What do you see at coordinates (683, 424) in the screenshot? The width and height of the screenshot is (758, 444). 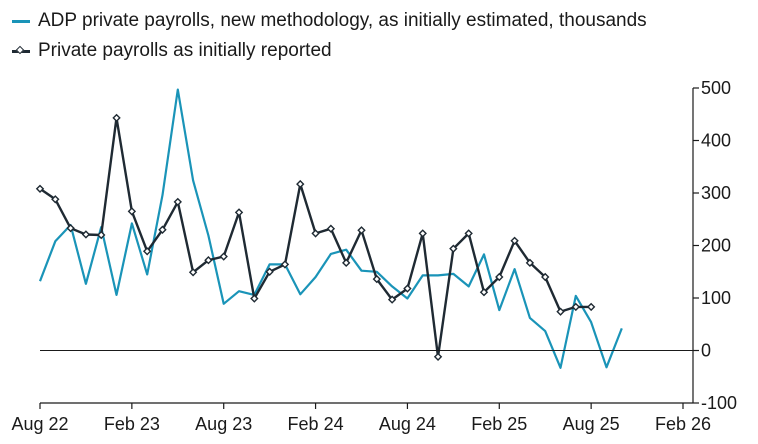 I see `x-tick-label: Feb 26` at bounding box center [683, 424].